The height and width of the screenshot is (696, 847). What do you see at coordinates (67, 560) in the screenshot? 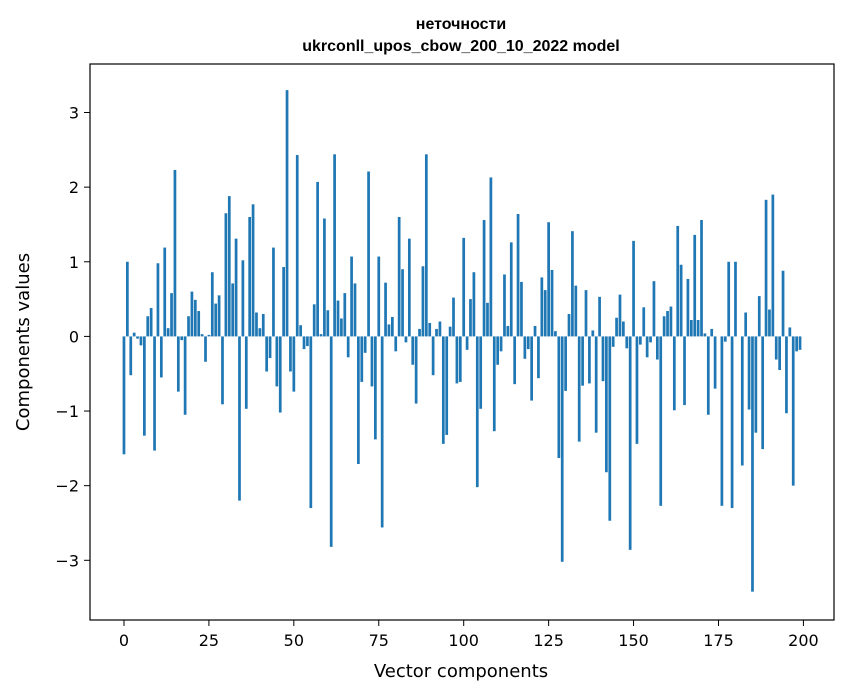
I see `y-tick-label: −3` at bounding box center [67, 560].